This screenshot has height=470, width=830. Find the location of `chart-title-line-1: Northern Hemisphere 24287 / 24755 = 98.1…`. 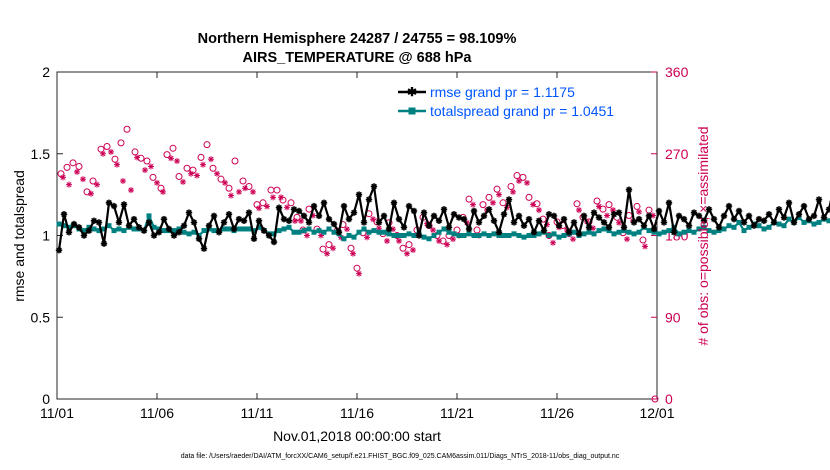

chart-title-line-1: Northern Hemisphere 24287 / 24755 = 98.1… is located at coordinates (357, 39).